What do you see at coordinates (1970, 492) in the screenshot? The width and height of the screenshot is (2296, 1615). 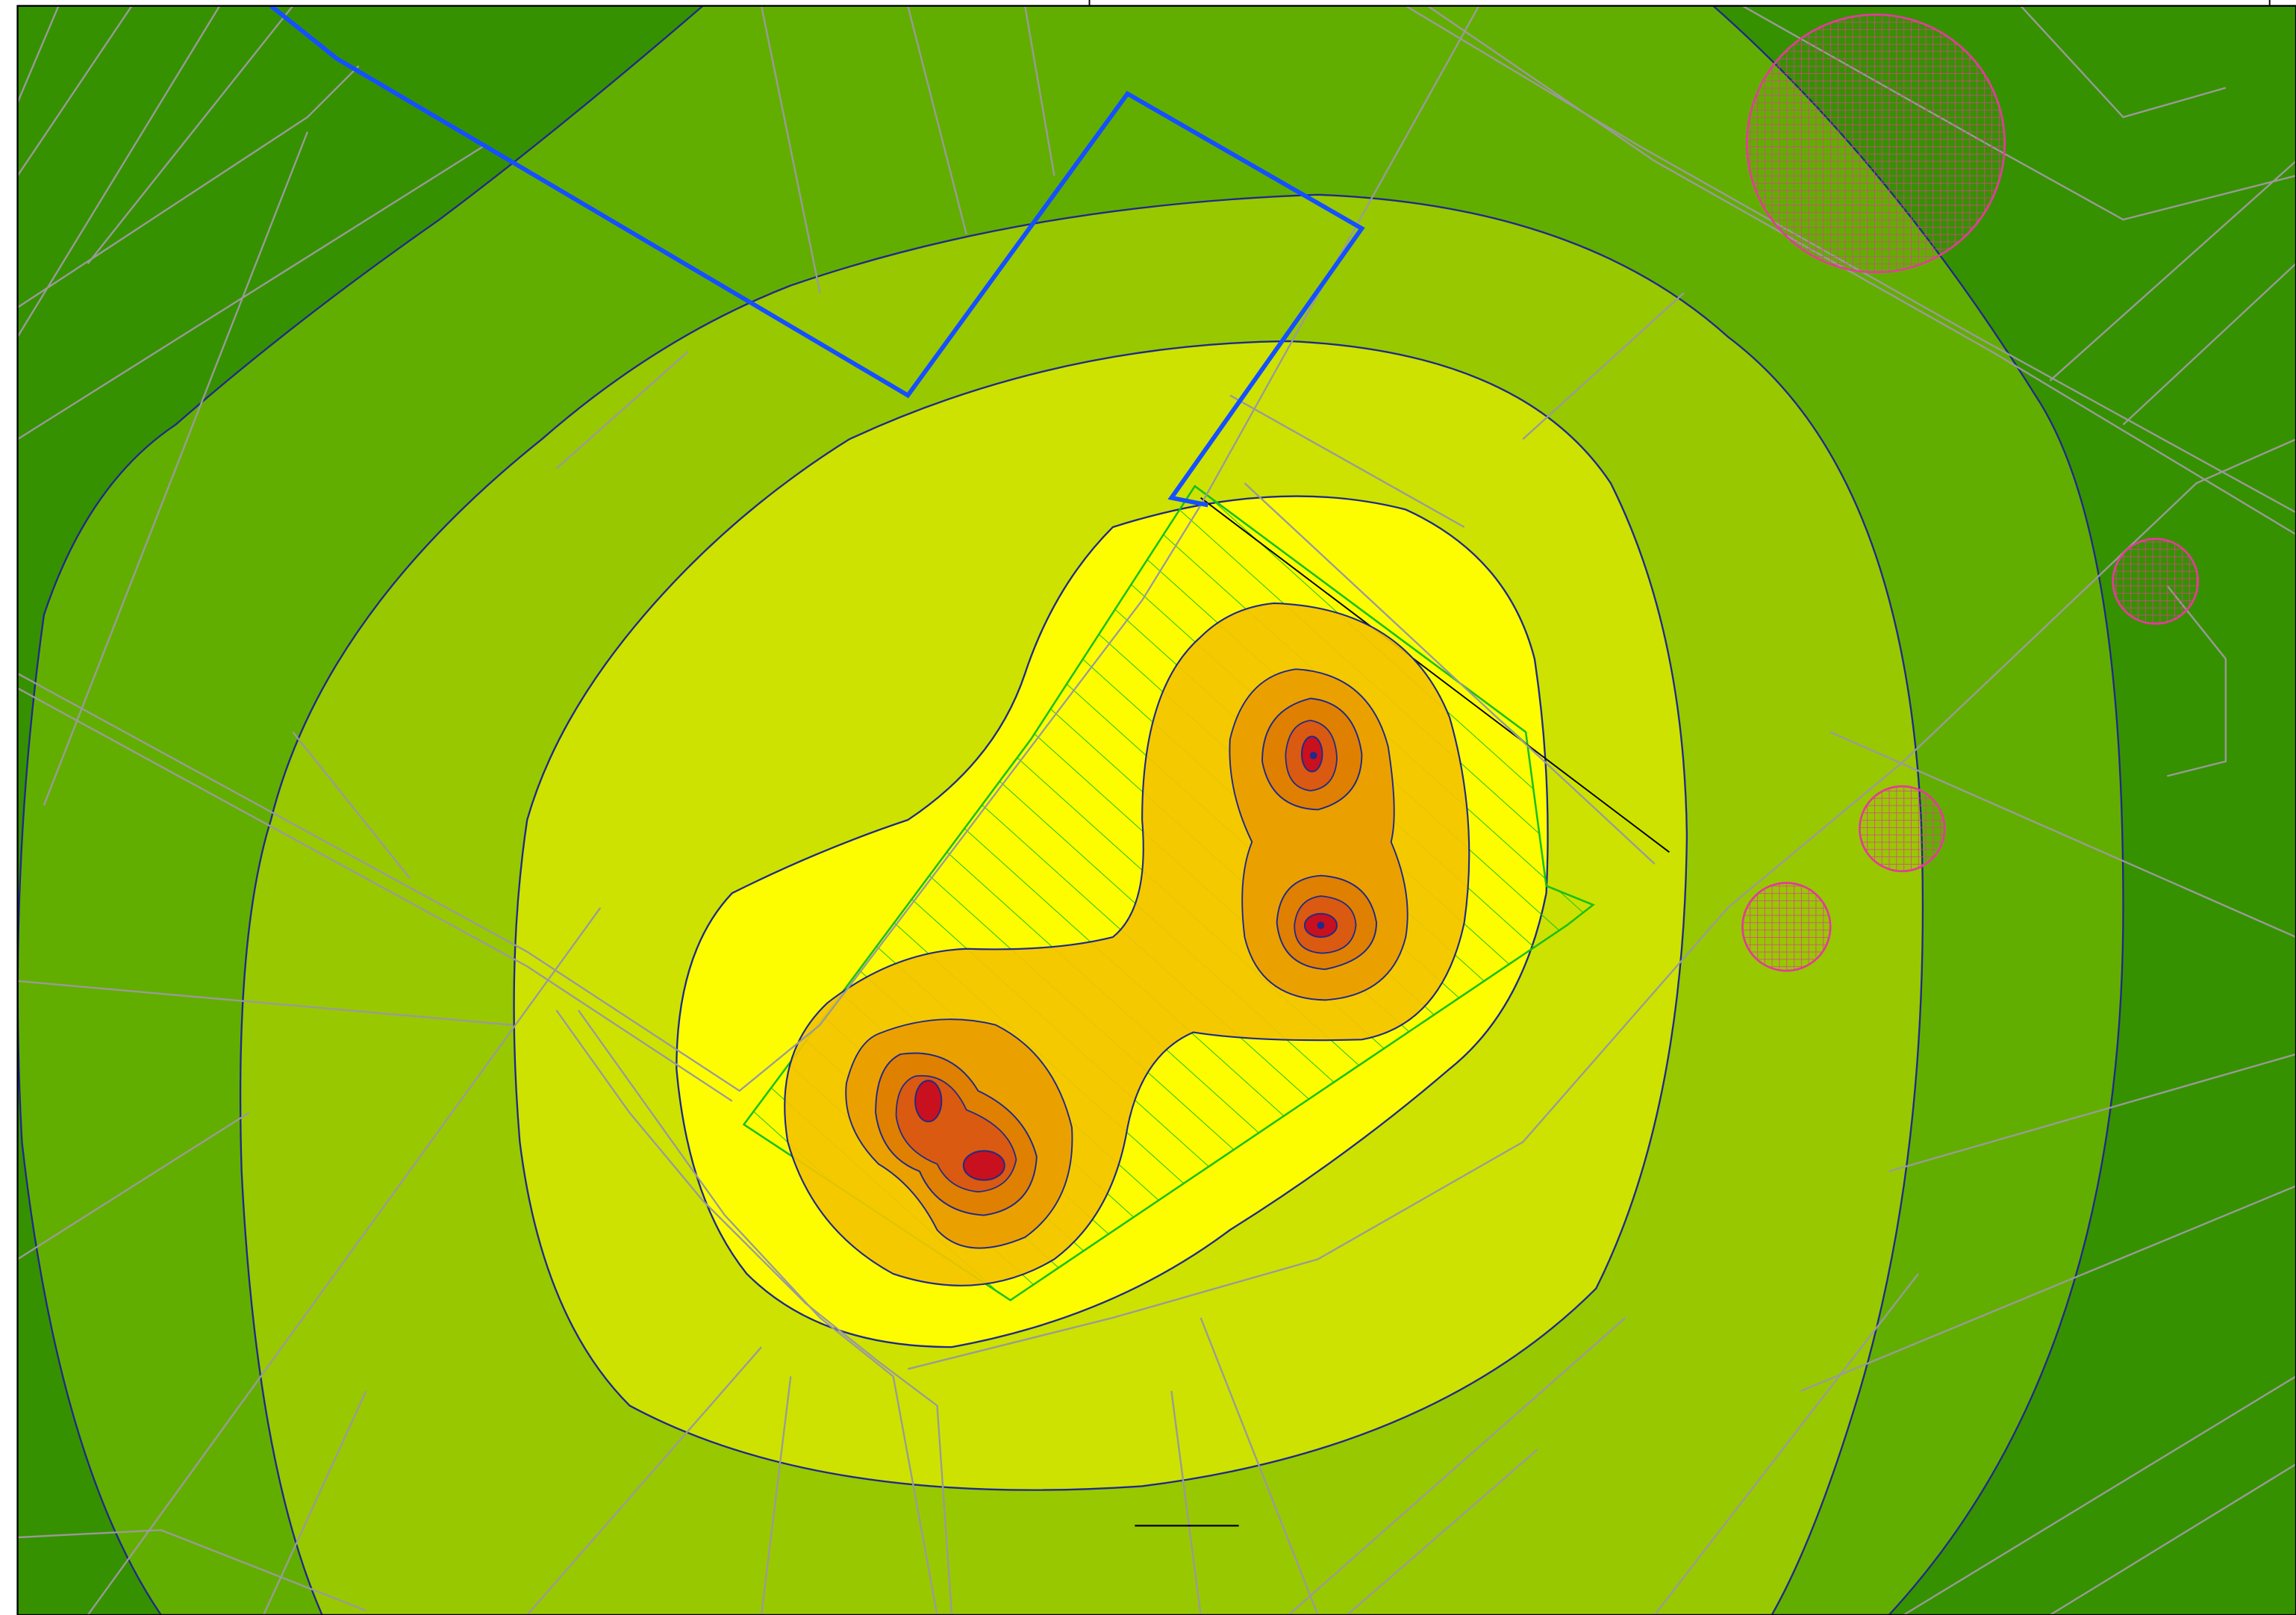 I see `protected-areas` at bounding box center [1970, 492].